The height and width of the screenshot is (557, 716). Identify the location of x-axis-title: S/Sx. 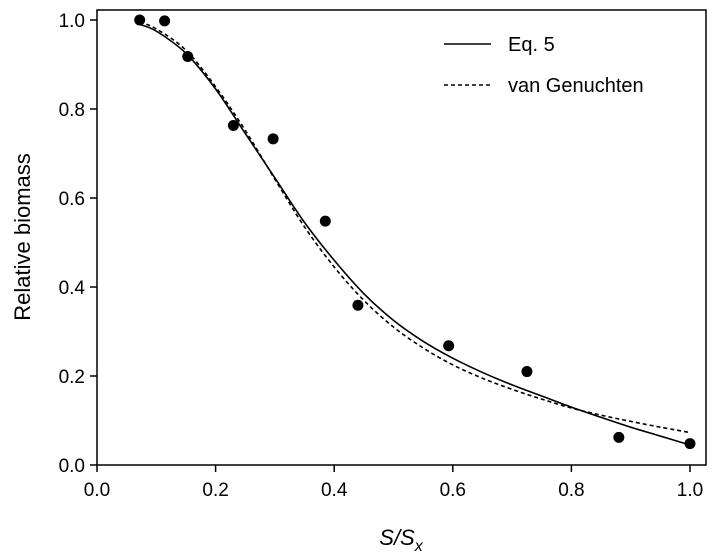
(401, 540).